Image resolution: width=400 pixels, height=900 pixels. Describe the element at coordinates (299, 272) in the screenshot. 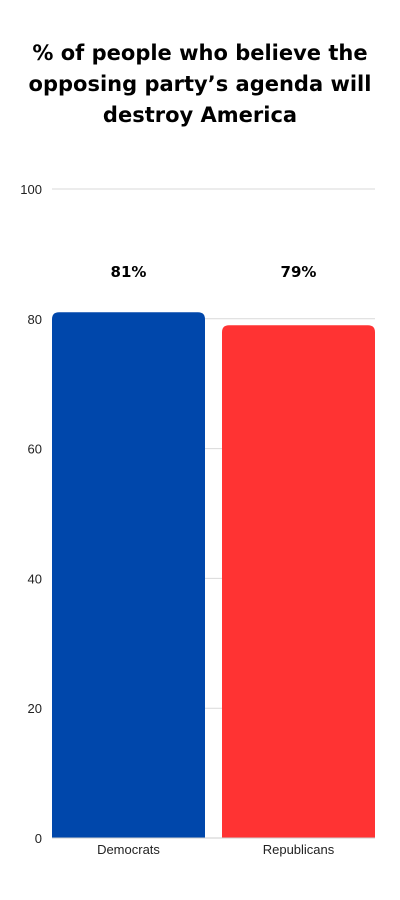

I see `data-label: 79%` at that location.